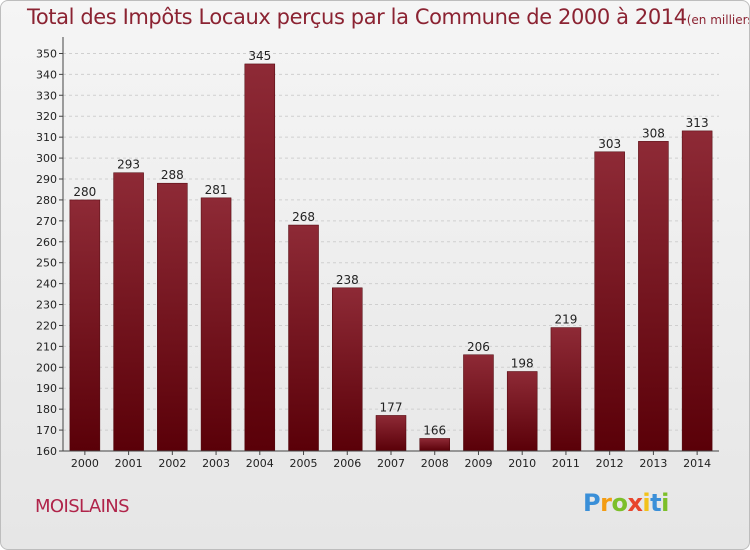  I want to click on x-tick-label: 2008, so click(435, 463).